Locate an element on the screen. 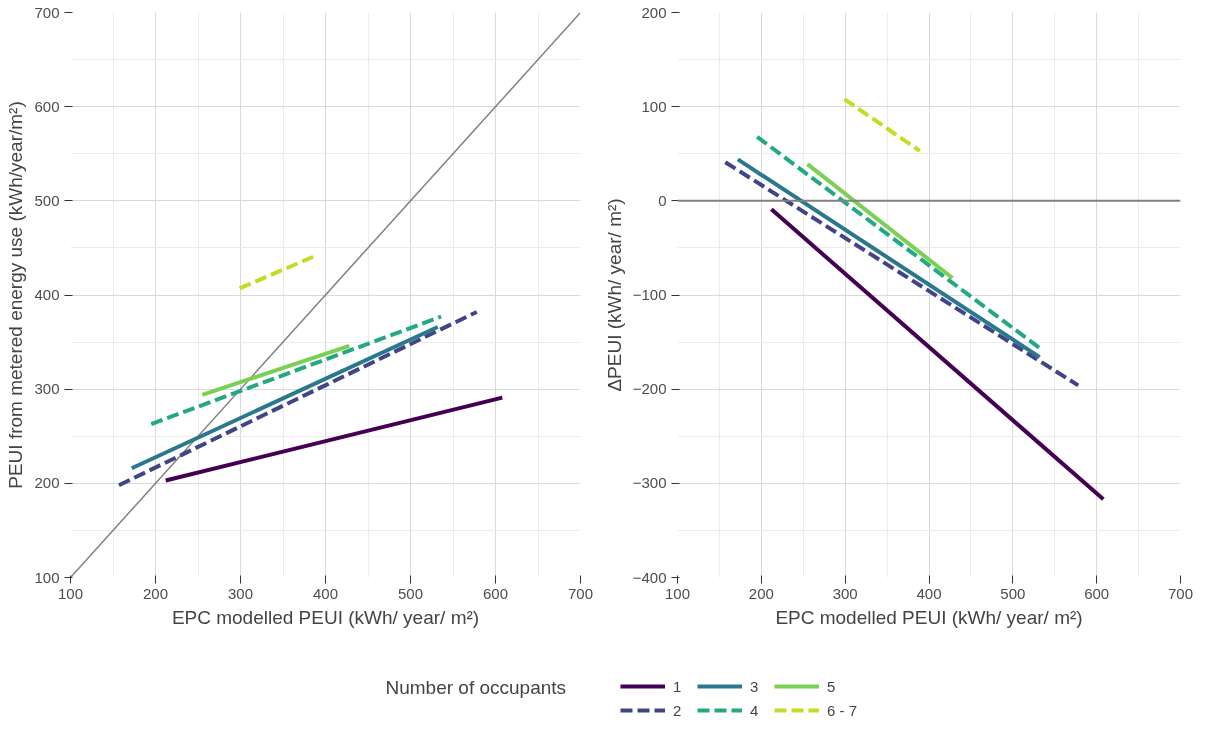  legend-label: 1 is located at coordinates (678, 686).